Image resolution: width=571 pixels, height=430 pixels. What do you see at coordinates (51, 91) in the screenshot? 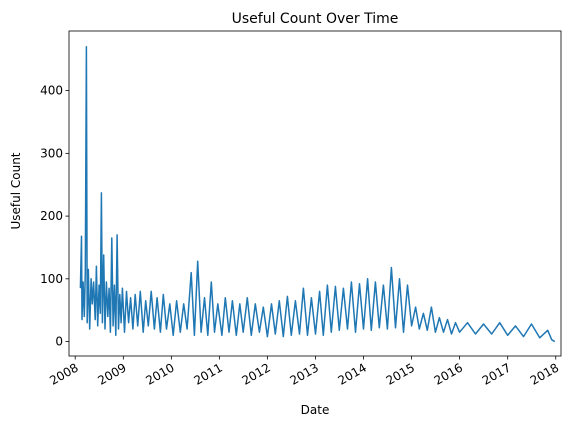
I see `y-tick-label: 400` at bounding box center [51, 91].